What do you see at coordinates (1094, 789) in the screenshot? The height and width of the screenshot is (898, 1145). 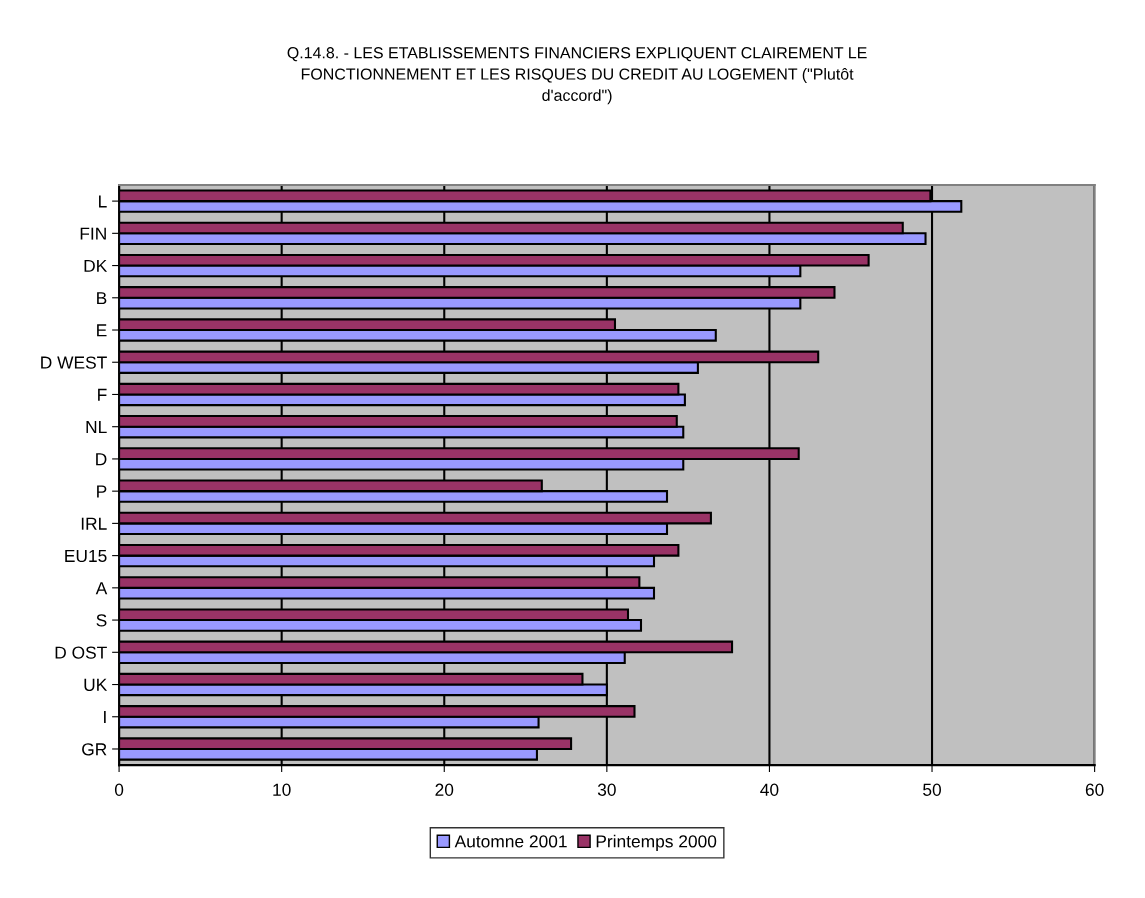 I see `x-tick-label: 60` at bounding box center [1094, 789].